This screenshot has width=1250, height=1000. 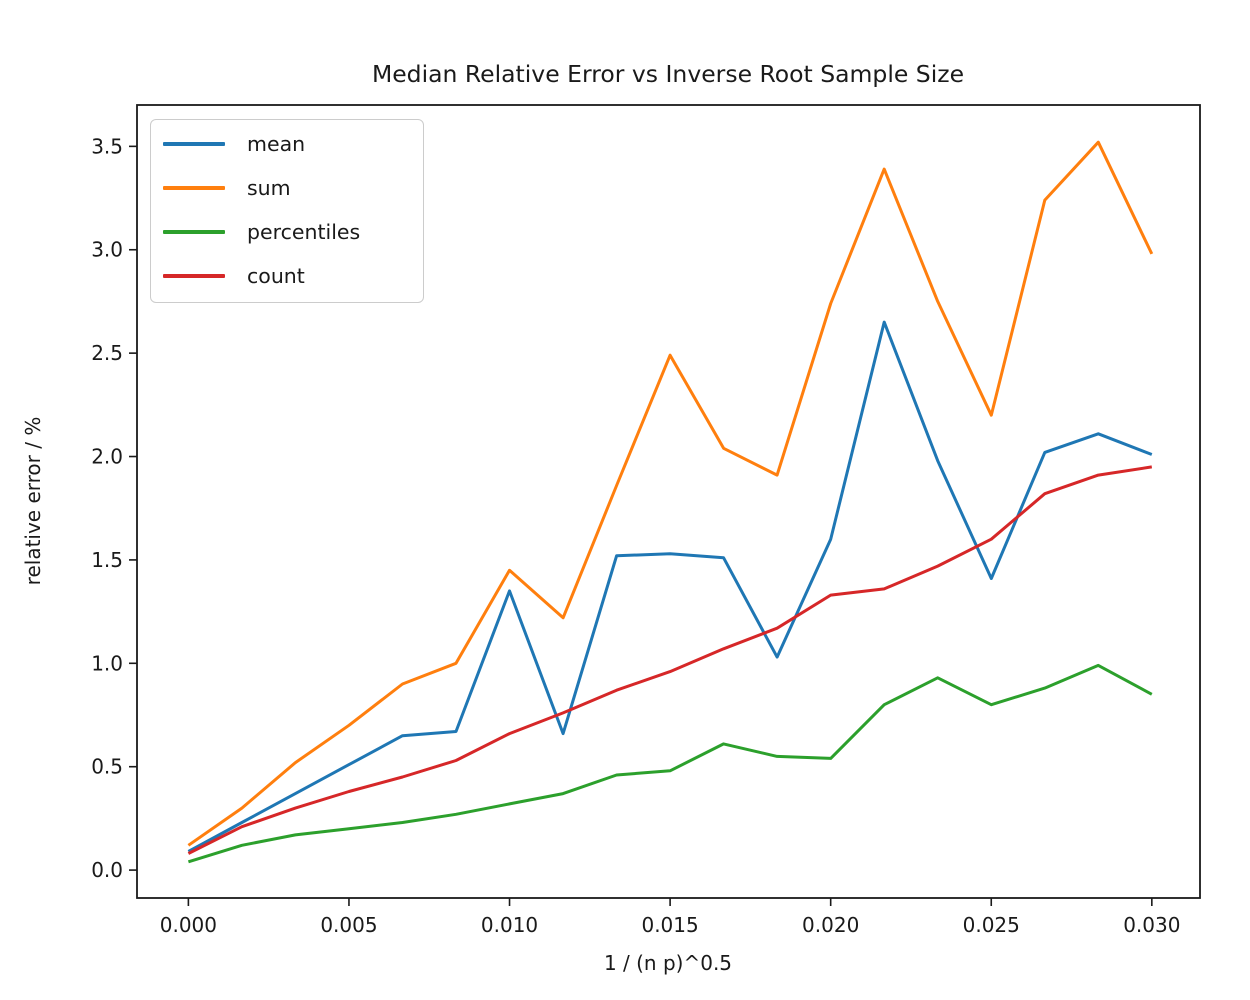 I want to click on legend-label: mean, so click(x=276, y=144).